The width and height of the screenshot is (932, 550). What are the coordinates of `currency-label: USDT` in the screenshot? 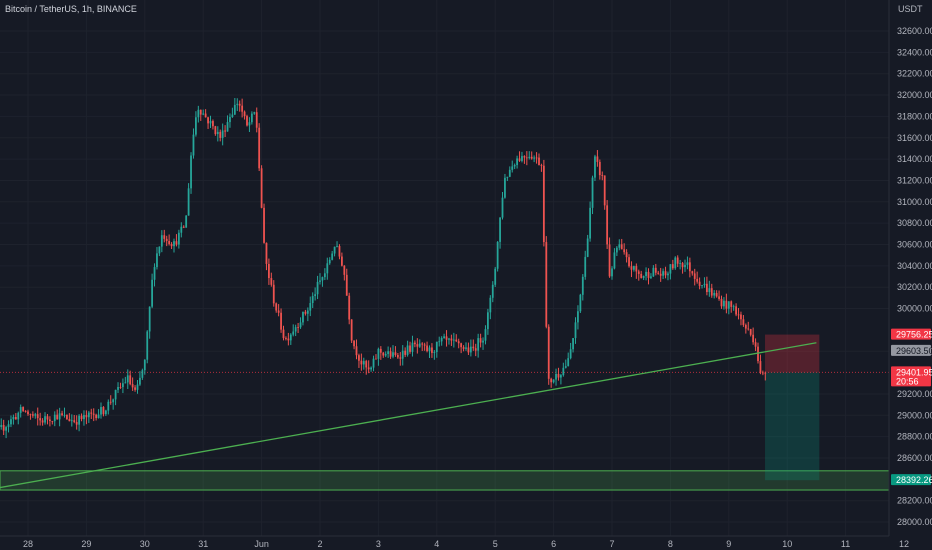 It's located at (910, 9).